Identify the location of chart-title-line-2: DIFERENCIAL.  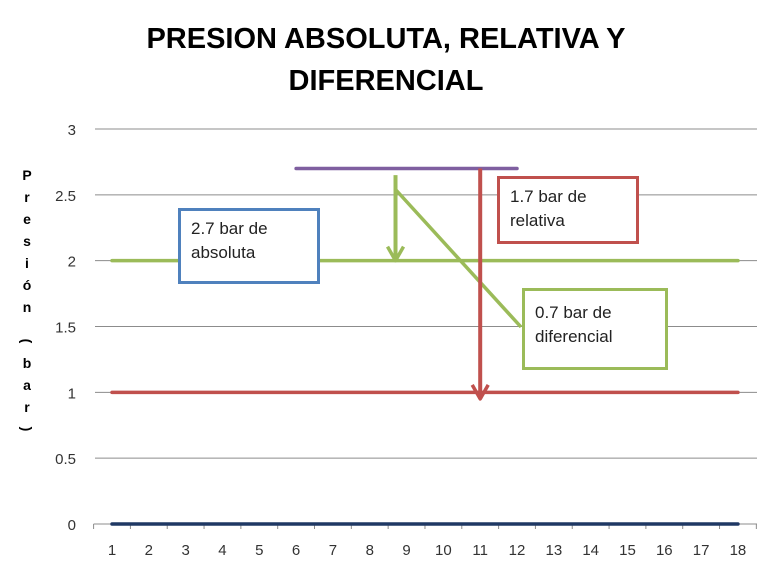
(386, 81).